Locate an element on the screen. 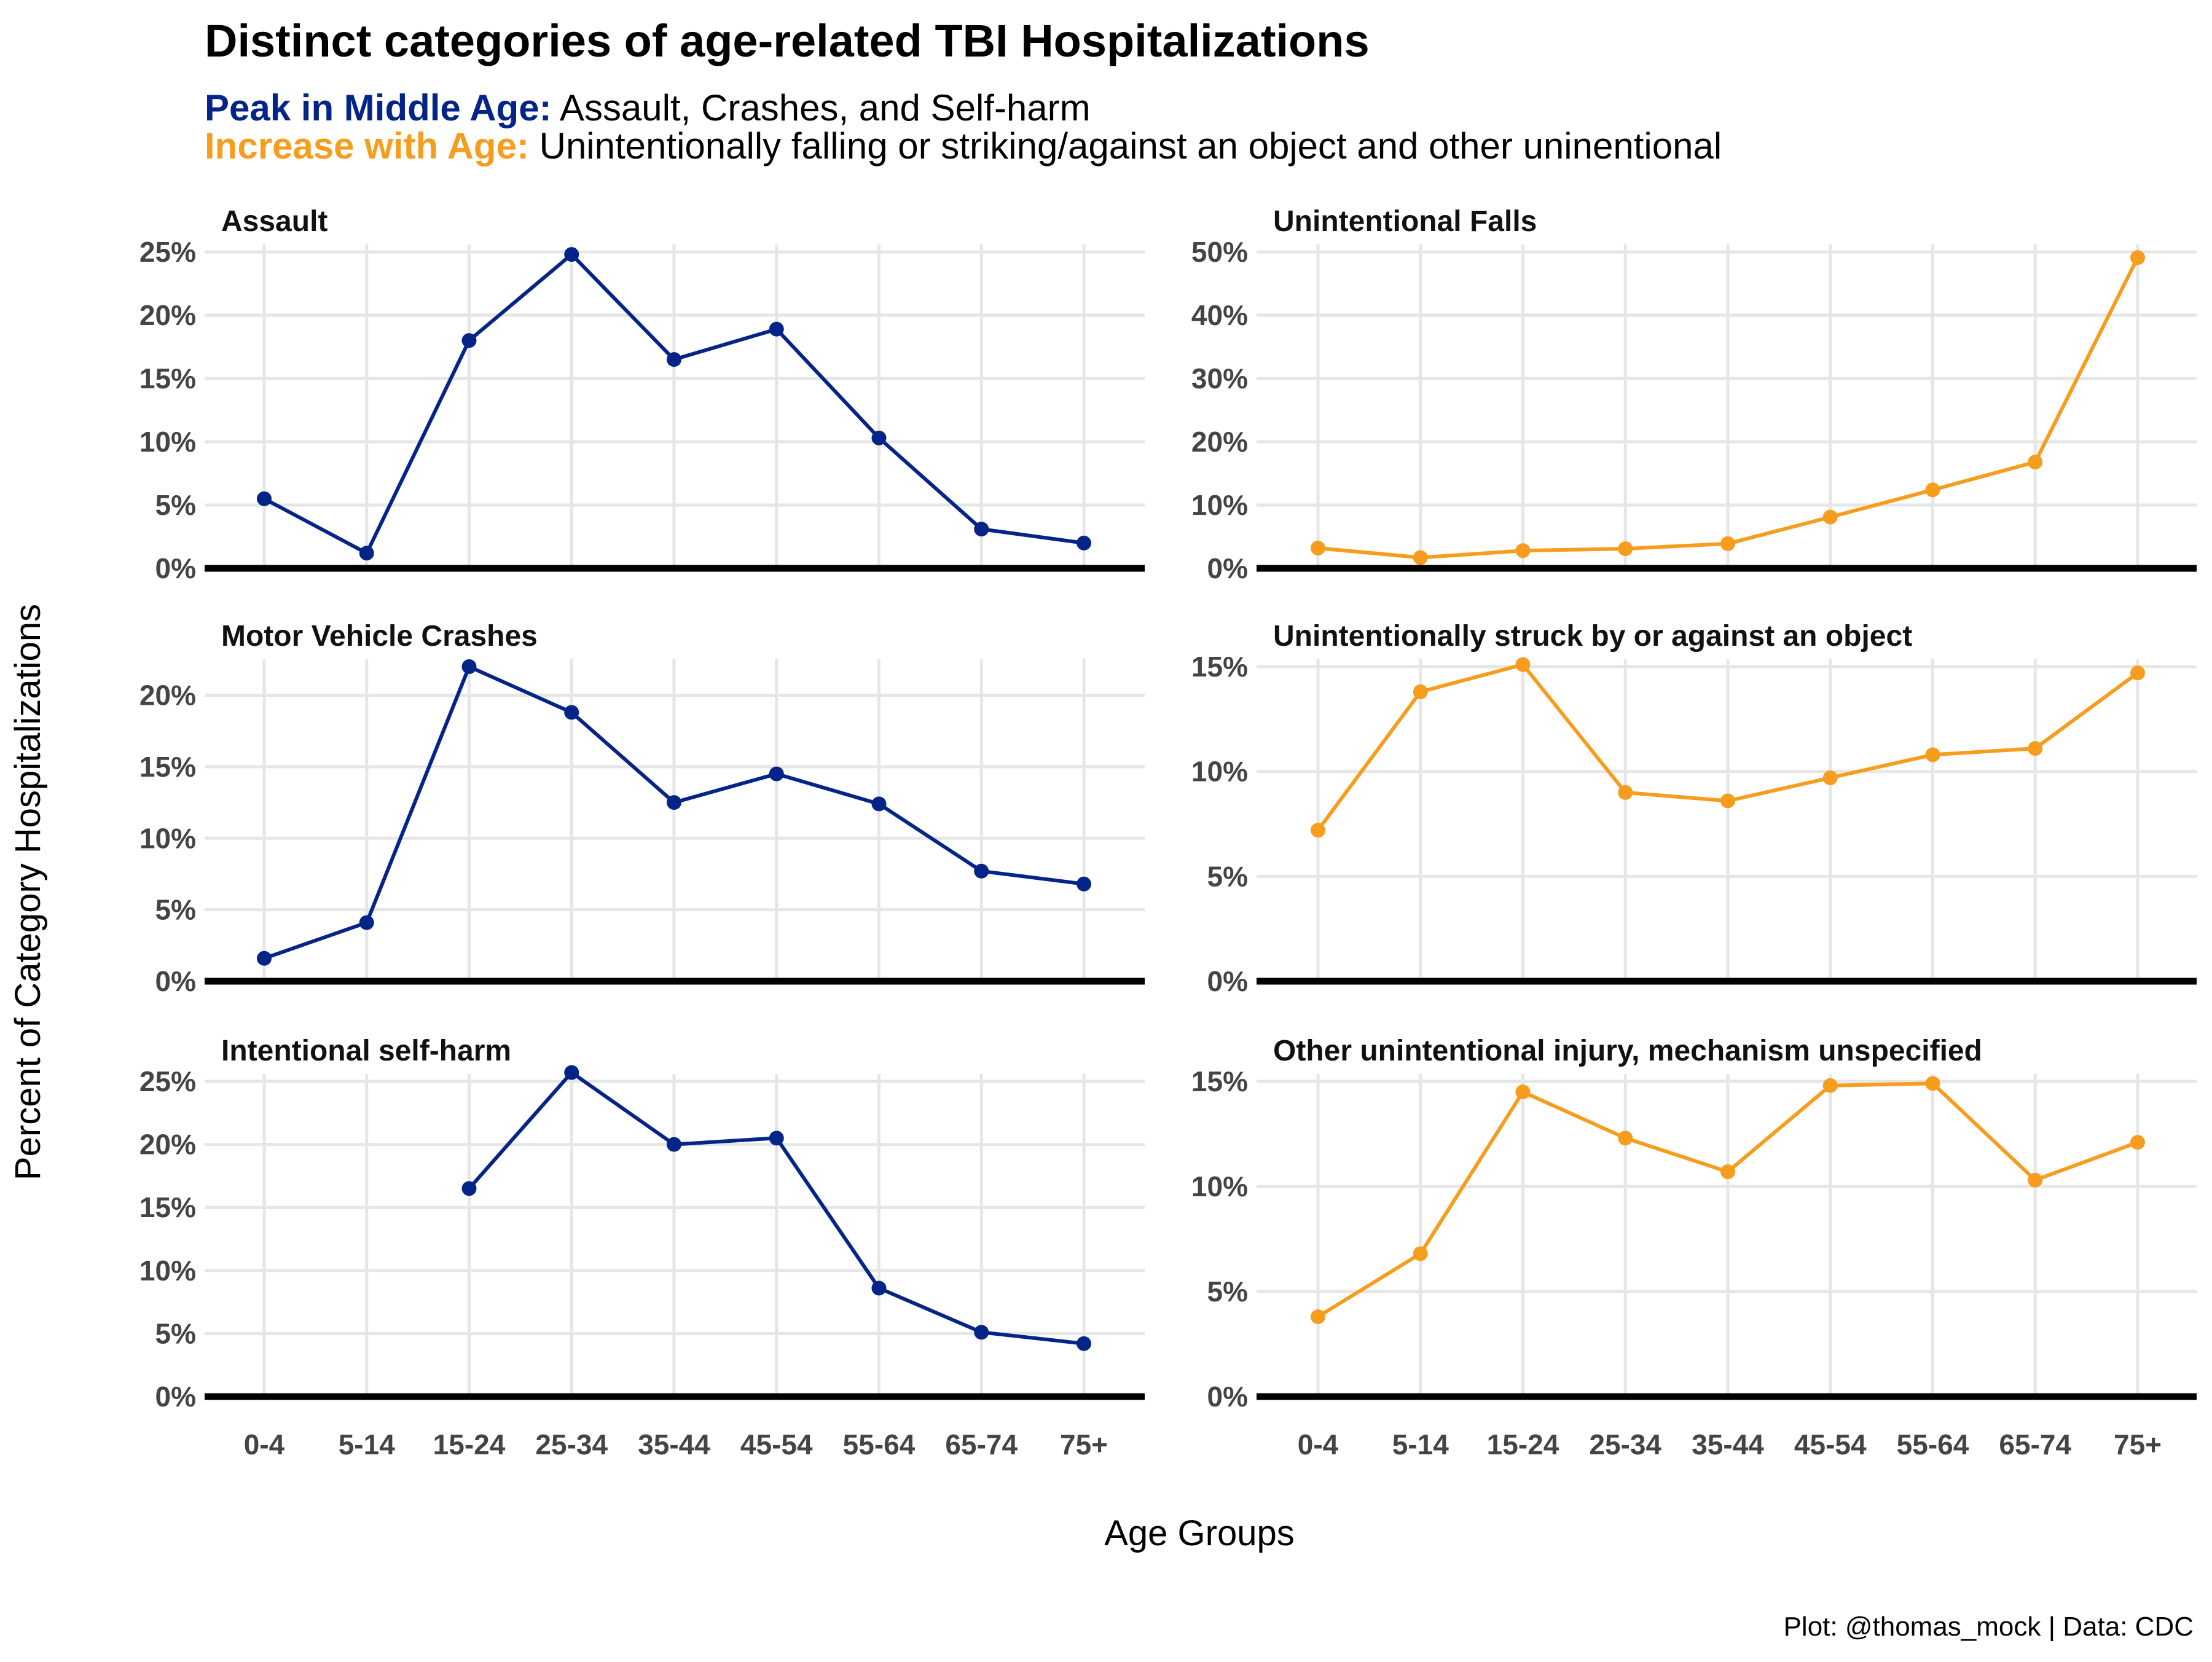 This screenshot has height=1662, width=2212. panel-1: Unintentional Falls 0% 10% 20% 30% 40% 50% is located at coordinates (1694, 394).